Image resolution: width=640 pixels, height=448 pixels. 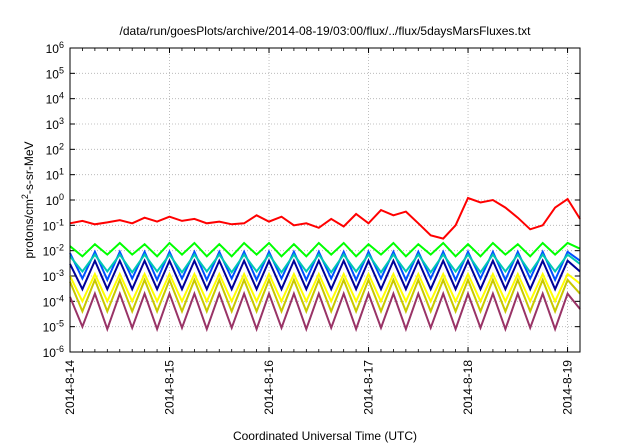 I want to click on y-tick-label-exponent: -6, so click(x=60, y=349).